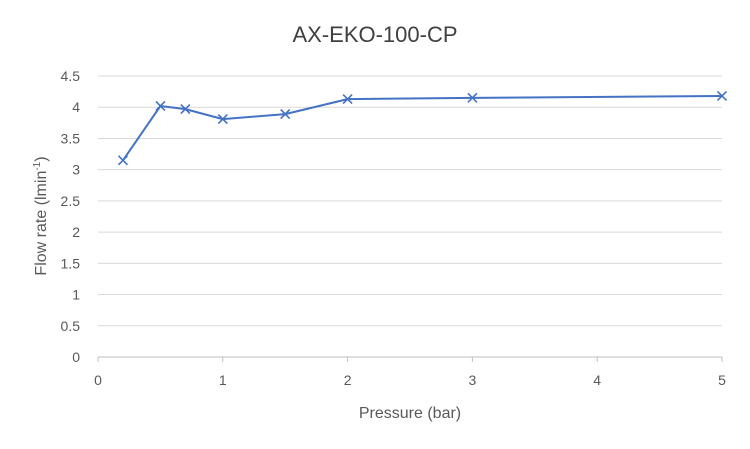 This screenshot has width=750, height=449. I want to click on series, so click(422, 128).